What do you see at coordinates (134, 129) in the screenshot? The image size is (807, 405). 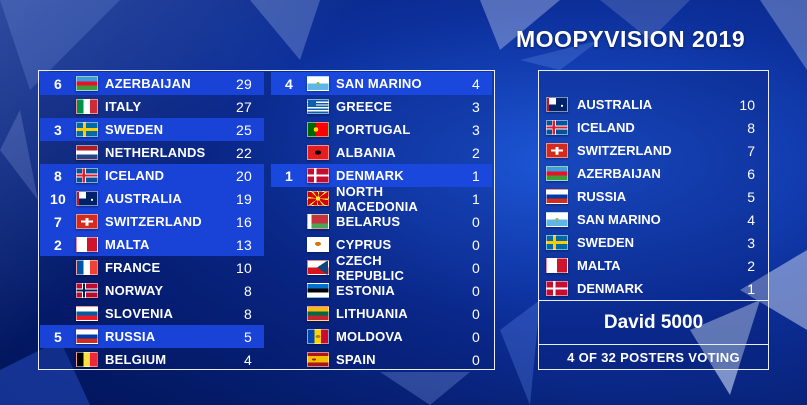 I see `country-name: SWEDEN` at bounding box center [134, 129].